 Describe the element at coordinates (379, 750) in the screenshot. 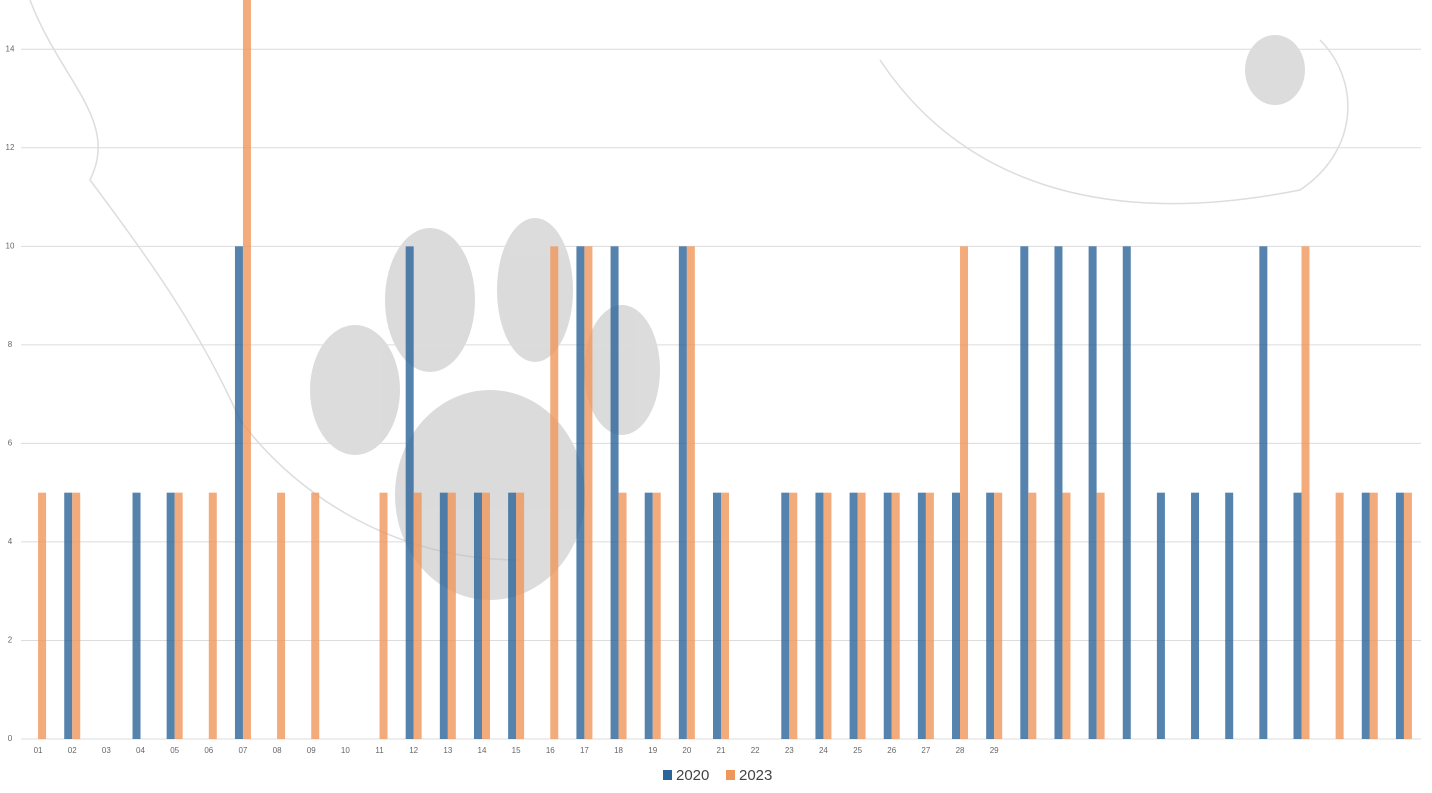

I see `x-tick-label: 11` at that location.